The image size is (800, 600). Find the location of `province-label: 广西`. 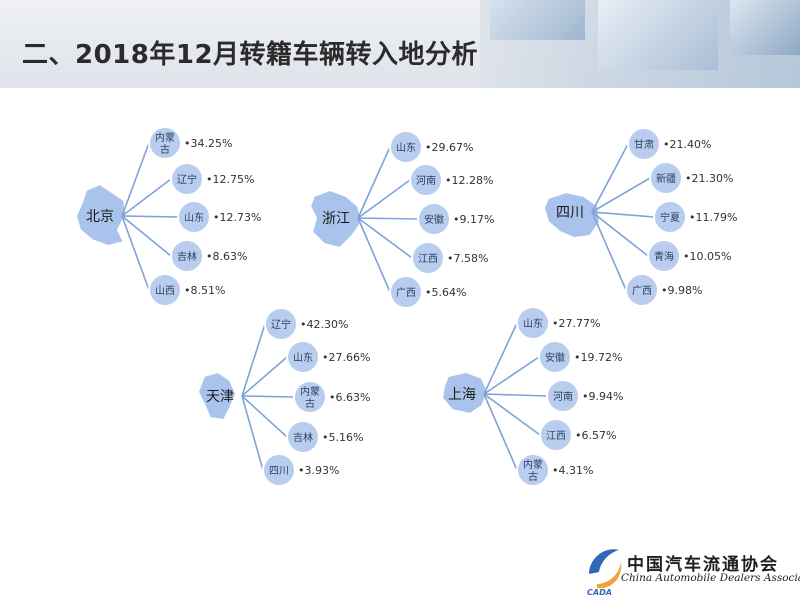

province-label: 广西 is located at coordinates (642, 291).